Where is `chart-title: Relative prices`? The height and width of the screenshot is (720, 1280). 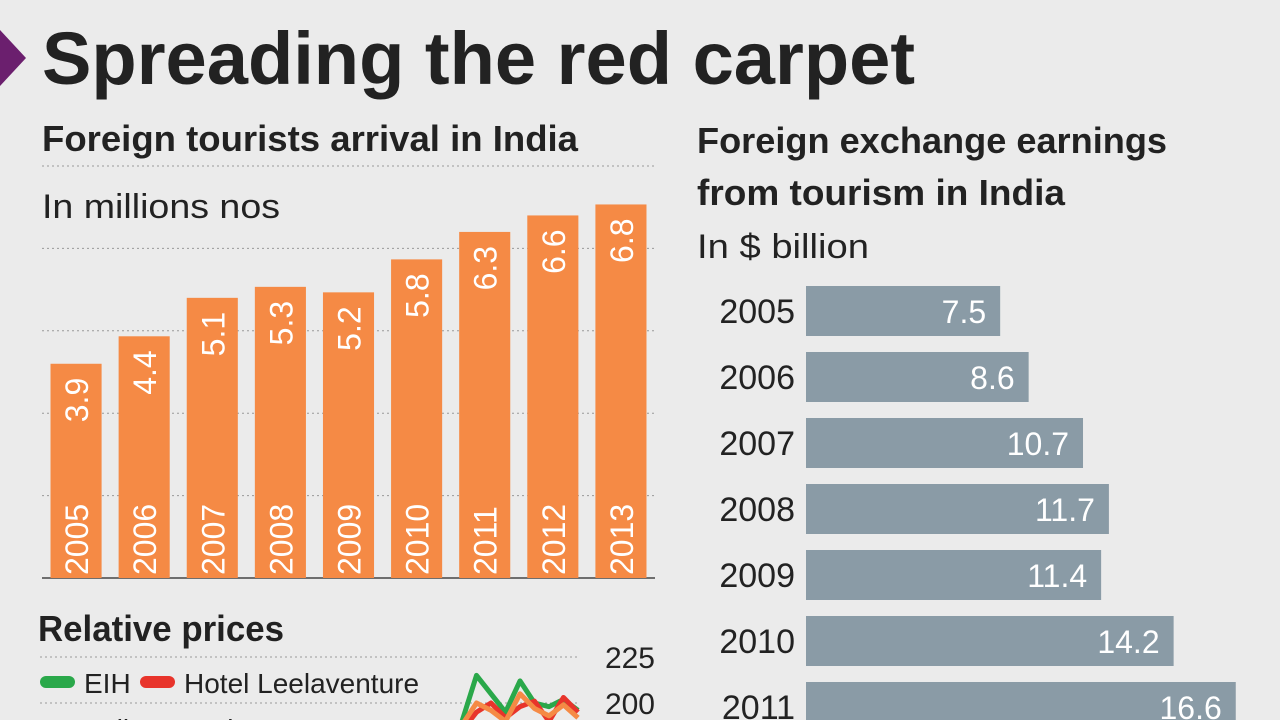 chart-title: Relative prices is located at coordinates (161, 628).